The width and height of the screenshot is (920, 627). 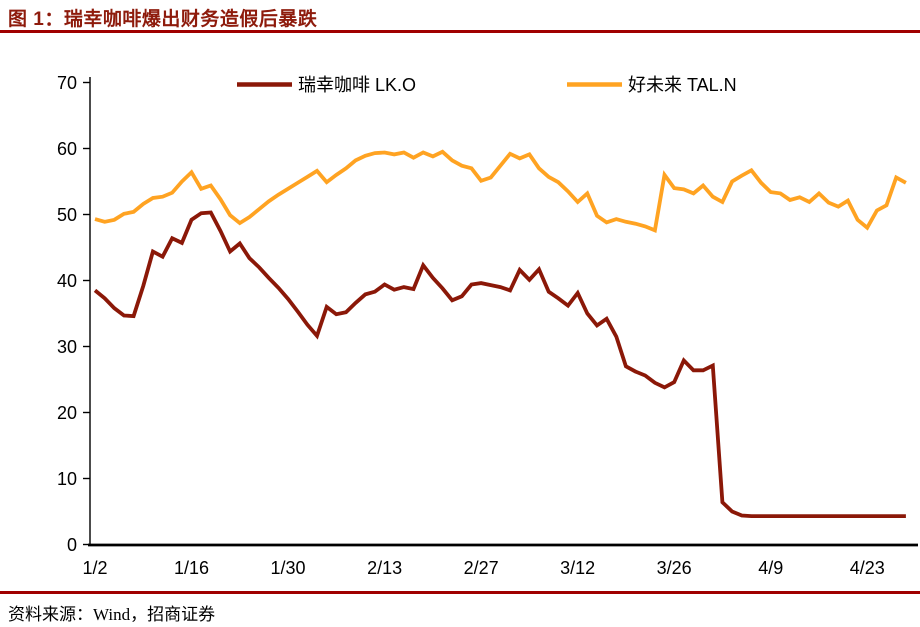 What do you see at coordinates (384, 568) in the screenshot?
I see `x-tick-label: 2/13` at bounding box center [384, 568].